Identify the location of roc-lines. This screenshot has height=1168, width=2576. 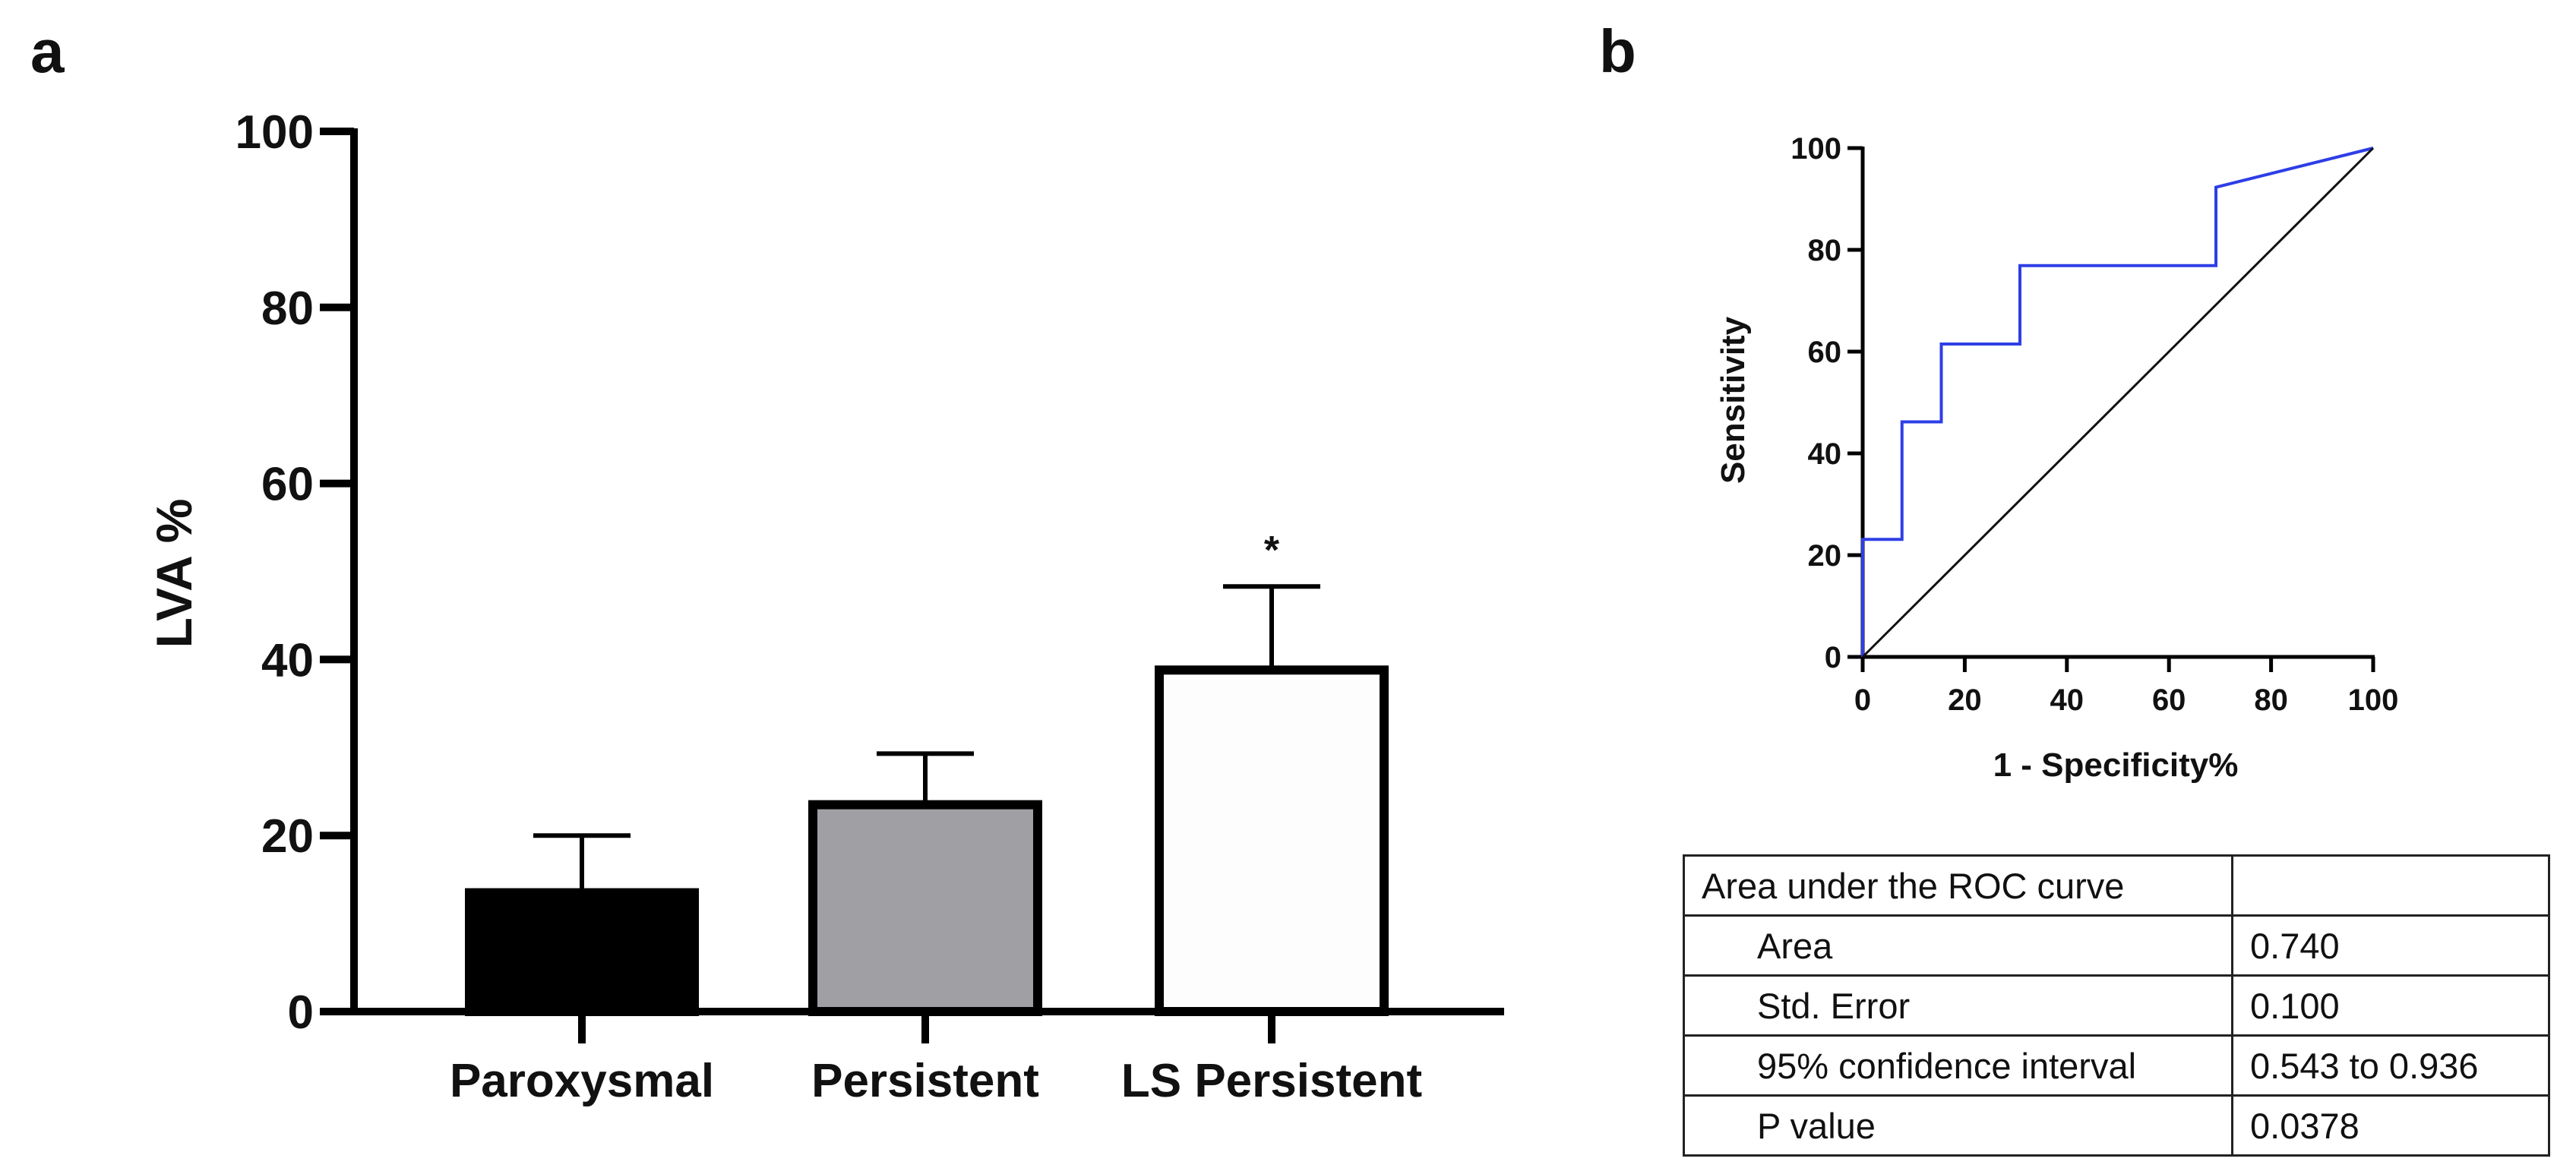
(2118, 402).